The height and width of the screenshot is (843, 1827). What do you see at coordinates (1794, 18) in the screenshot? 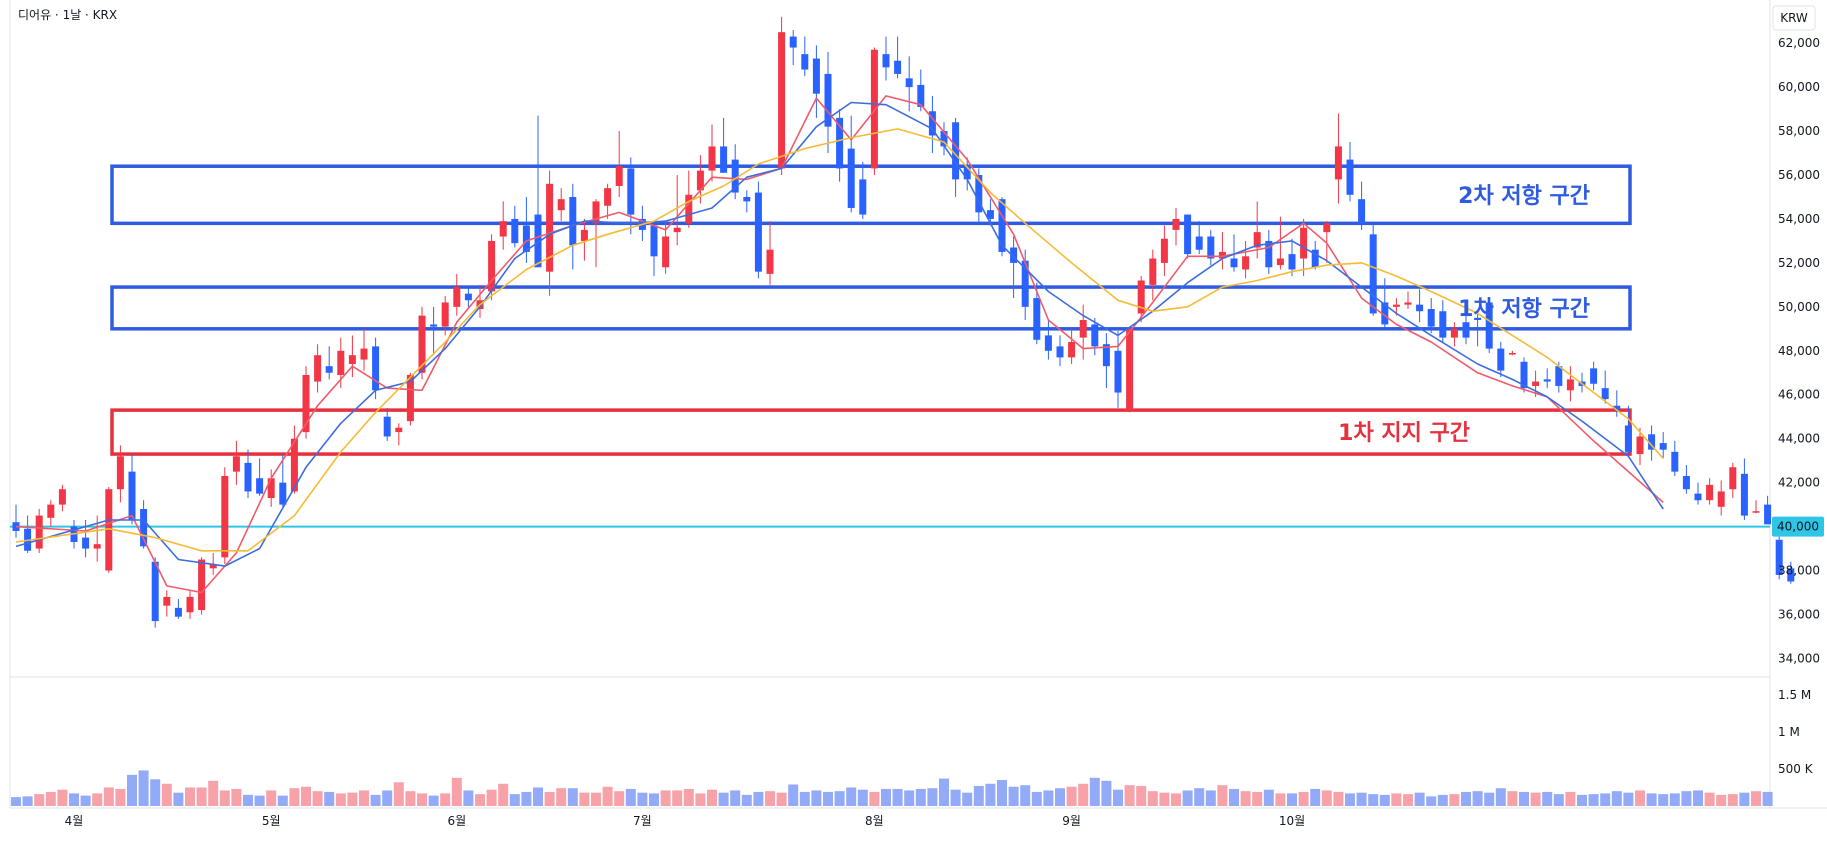
I see `currency-box` at bounding box center [1794, 18].